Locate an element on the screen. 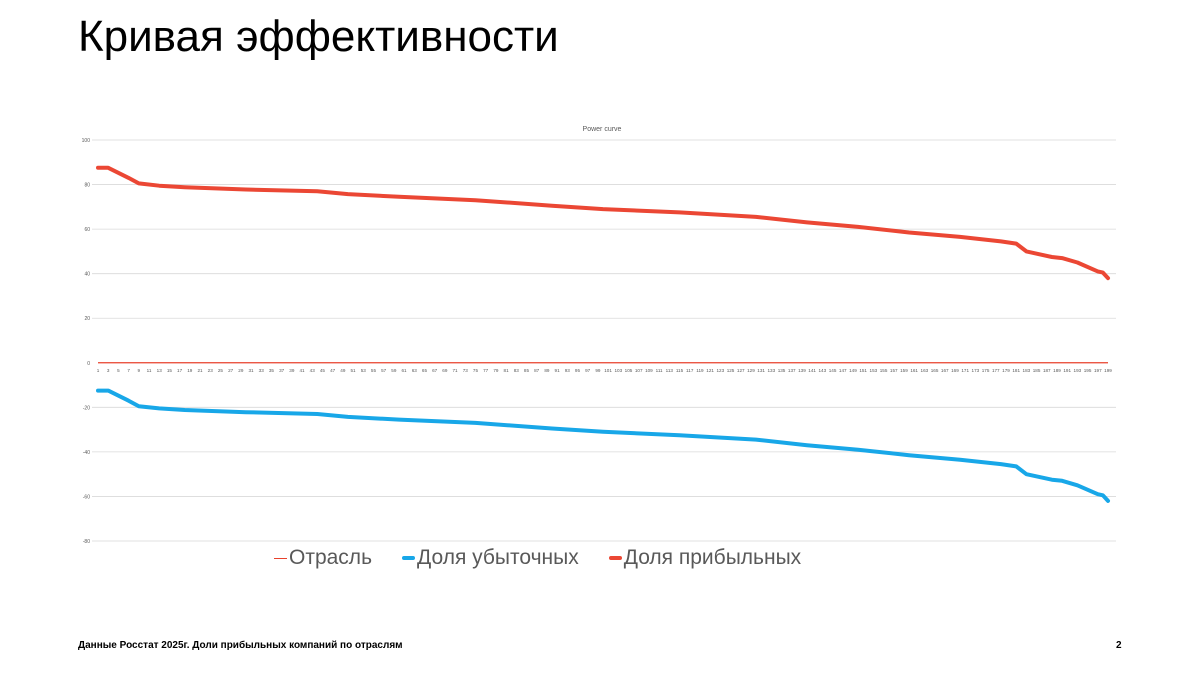 The image size is (1199, 674). x-tick-label: 145 is located at coordinates (833, 370).